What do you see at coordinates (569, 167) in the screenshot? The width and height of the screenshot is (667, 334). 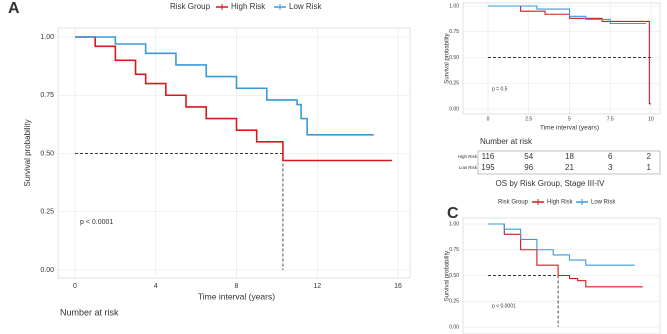 I see `risk-count: 21` at bounding box center [569, 167].